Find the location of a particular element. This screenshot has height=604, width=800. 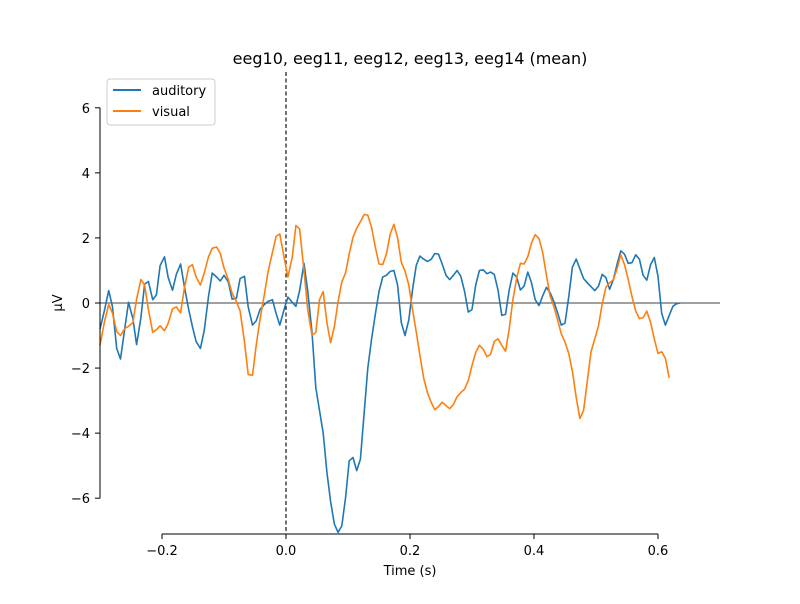

legend-label-auditory: auditory is located at coordinates (179, 91).